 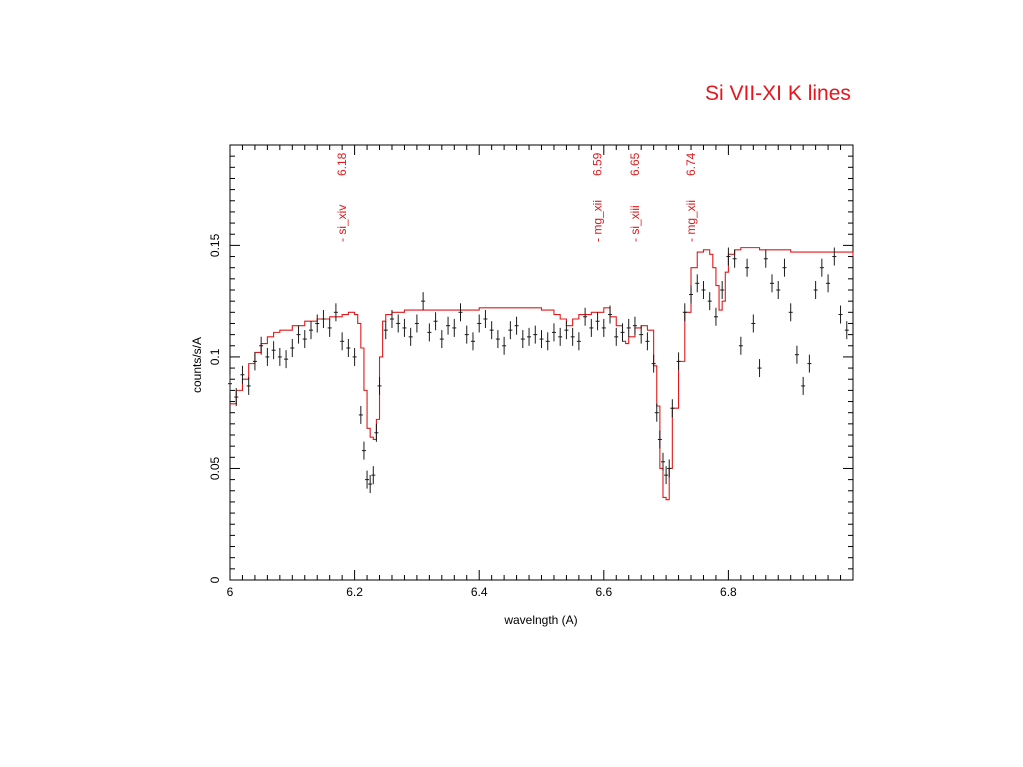 I want to click on x-tick-label: 6.6, so click(x=603, y=592).